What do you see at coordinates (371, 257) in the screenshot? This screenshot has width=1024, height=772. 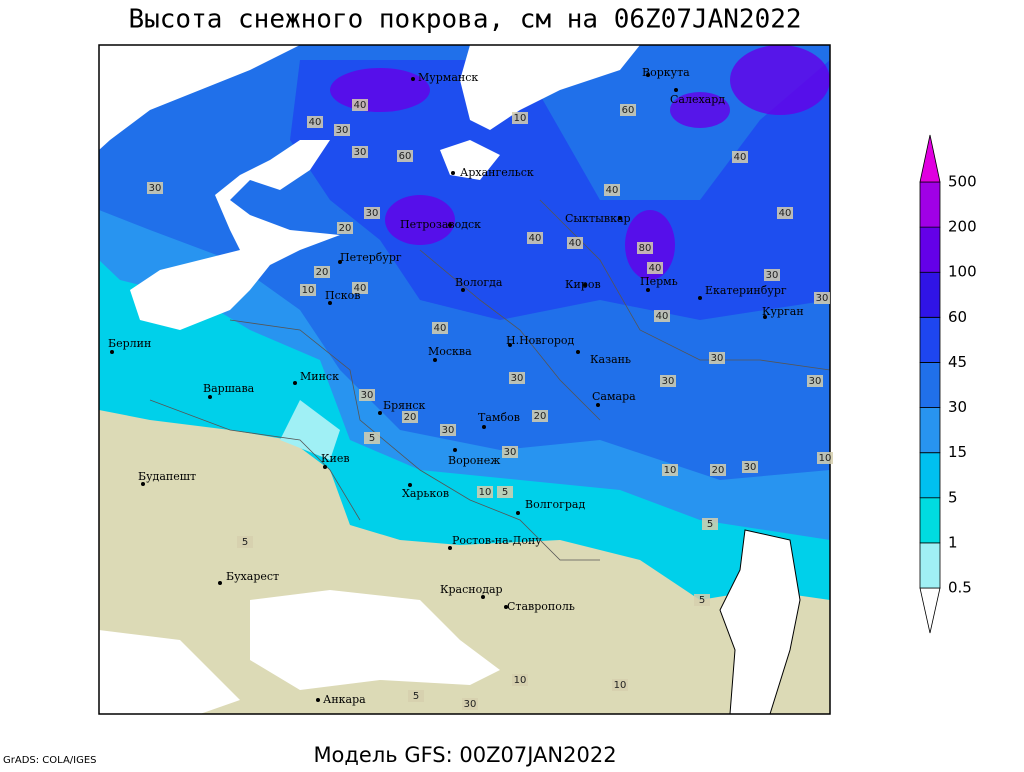 I see `city-label: Петербург` at bounding box center [371, 257].